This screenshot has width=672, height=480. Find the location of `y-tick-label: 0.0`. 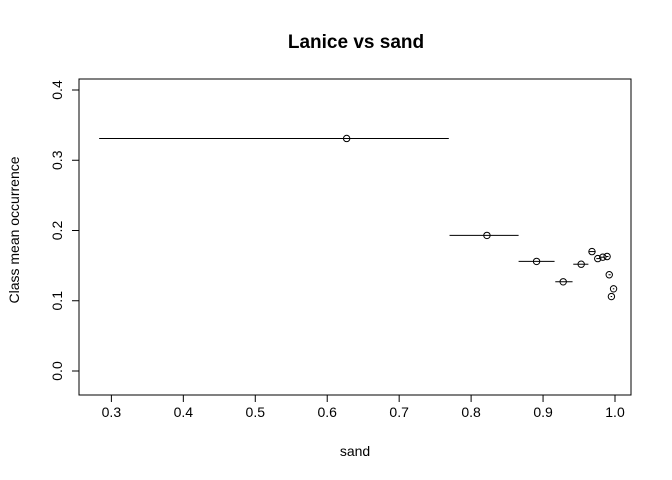

y-tick-label: 0.0 is located at coordinates (57, 371).